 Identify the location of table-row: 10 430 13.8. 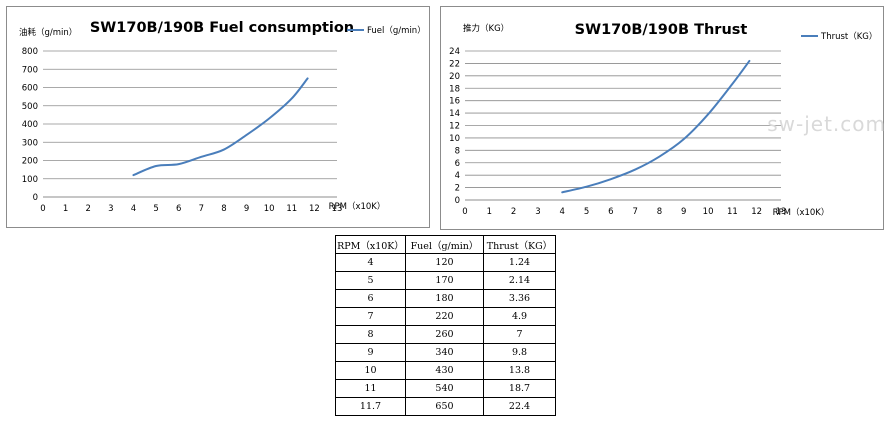
(445, 370).